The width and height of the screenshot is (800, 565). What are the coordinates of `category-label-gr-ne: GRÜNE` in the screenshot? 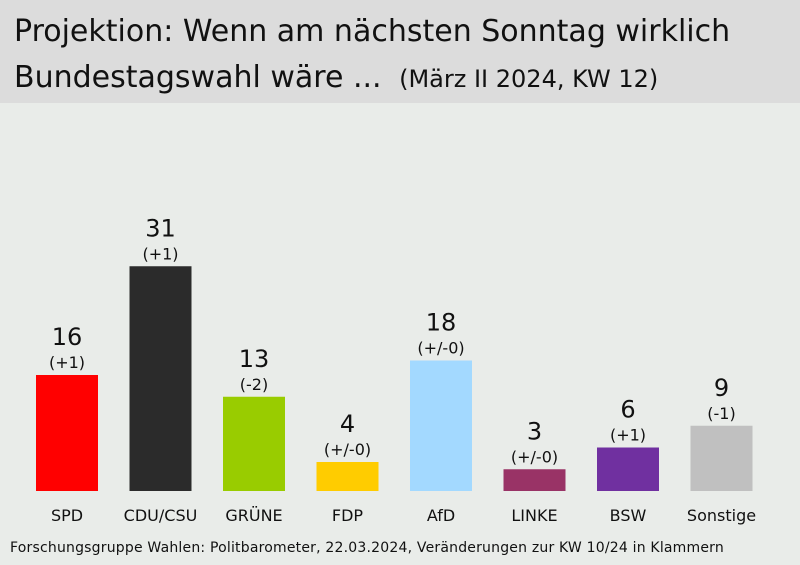 It's located at (253, 515).